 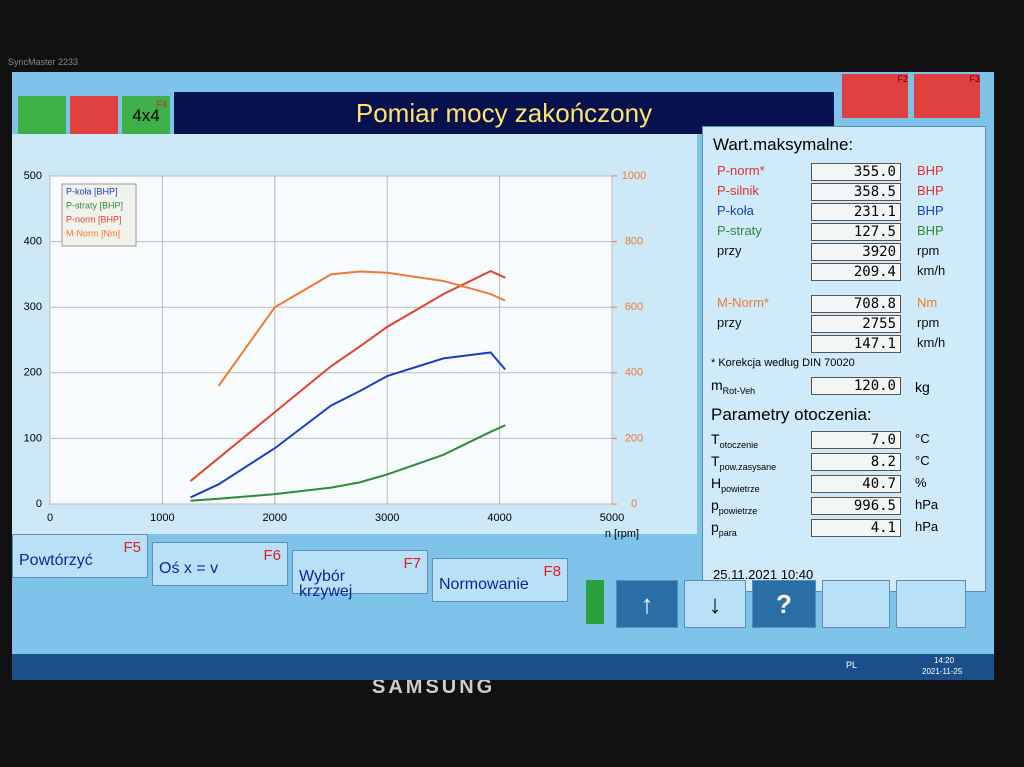 What do you see at coordinates (931, 604) in the screenshot?
I see `exit-button` at bounding box center [931, 604].